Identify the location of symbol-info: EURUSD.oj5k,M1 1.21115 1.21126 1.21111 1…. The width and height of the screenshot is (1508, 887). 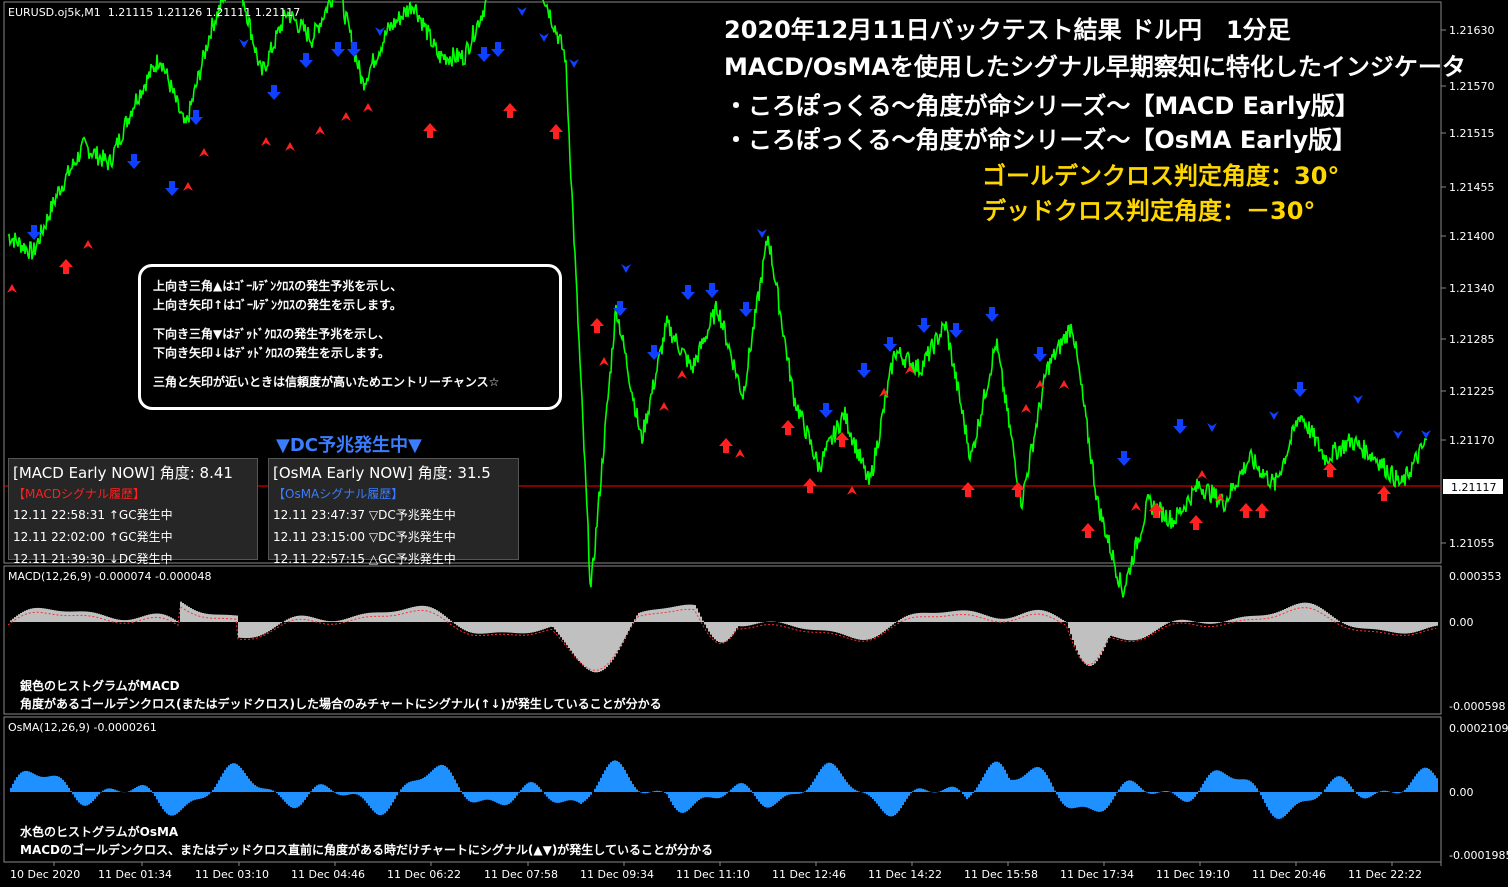
(154, 12).